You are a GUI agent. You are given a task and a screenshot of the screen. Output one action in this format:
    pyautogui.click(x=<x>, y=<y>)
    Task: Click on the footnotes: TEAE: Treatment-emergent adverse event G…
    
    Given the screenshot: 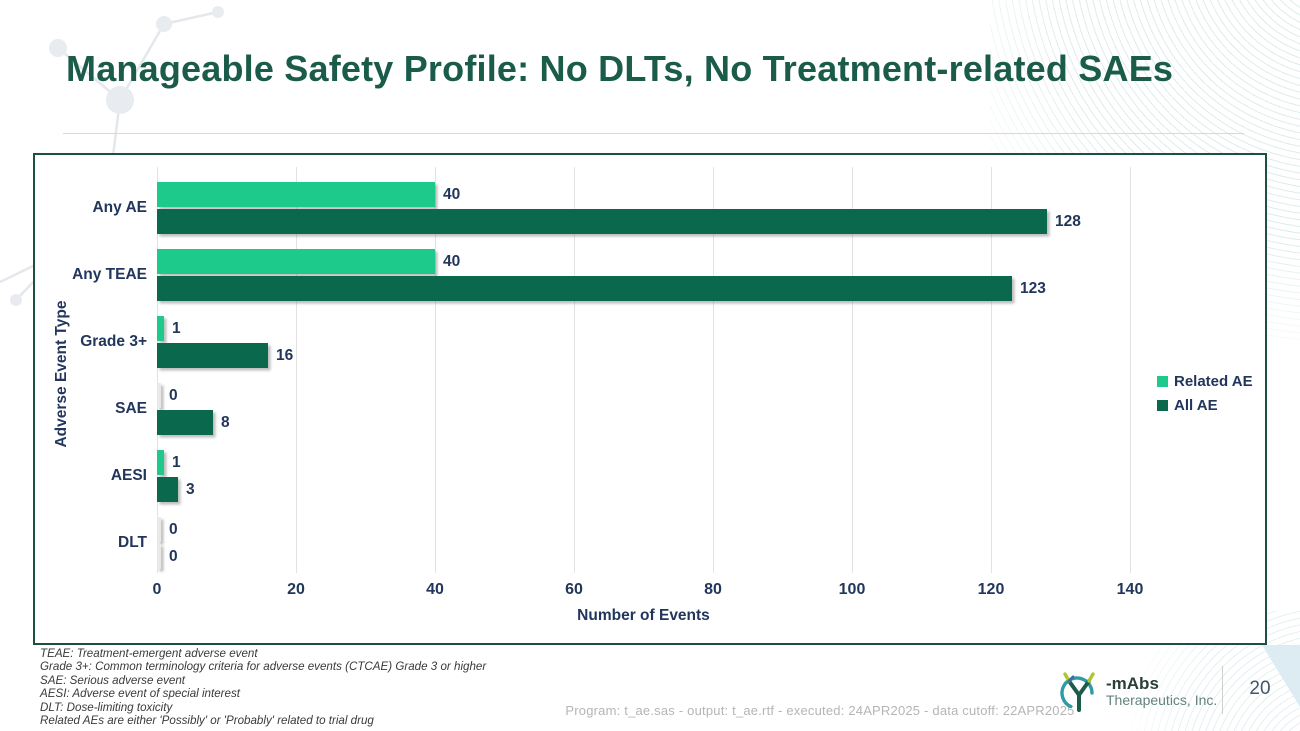 What is the action you would take?
    pyautogui.click(x=263, y=687)
    